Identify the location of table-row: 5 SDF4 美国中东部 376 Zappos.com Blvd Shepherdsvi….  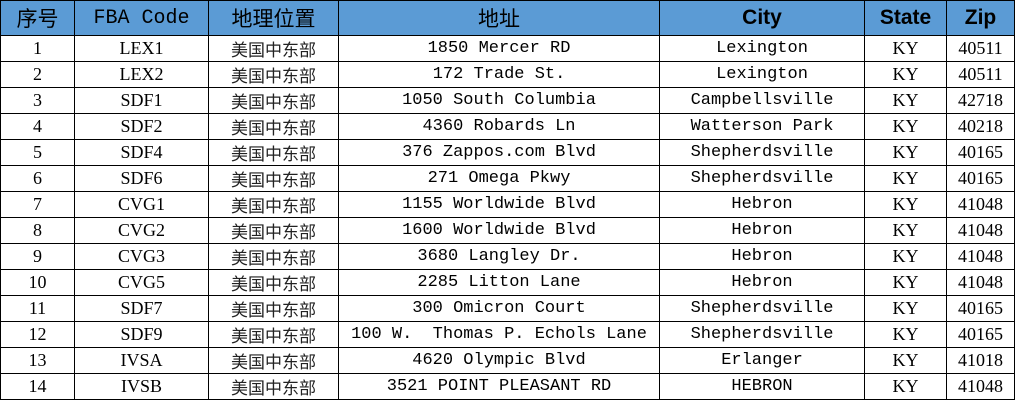
(507, 152).